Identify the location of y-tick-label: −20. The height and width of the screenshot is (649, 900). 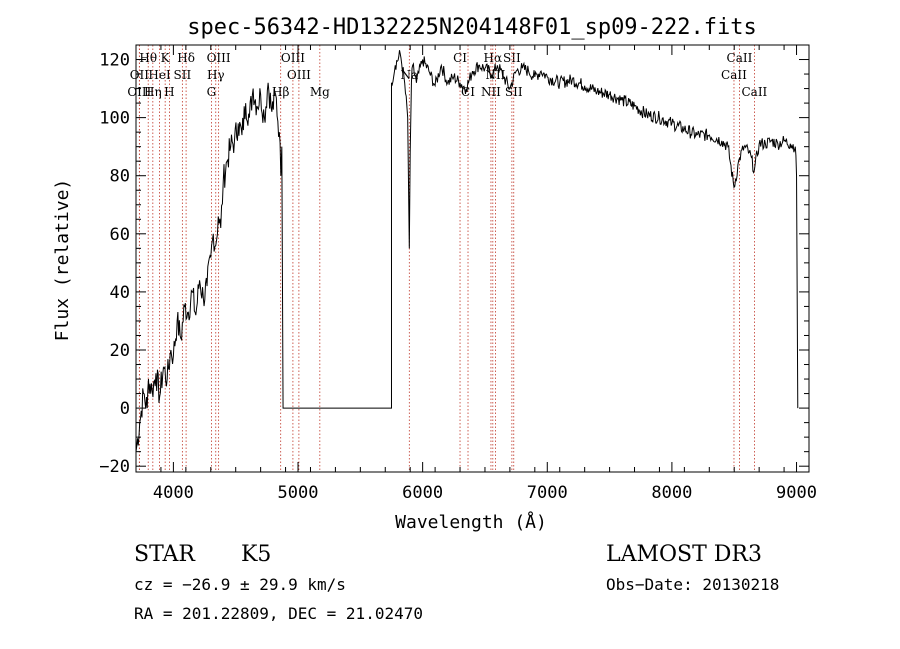
(114, 467).